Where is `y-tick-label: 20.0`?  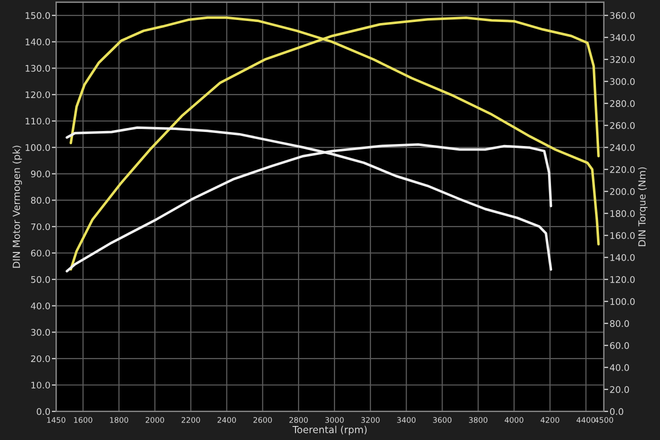
y-tick-label: 20.0 is located at coordinates (40, 358).